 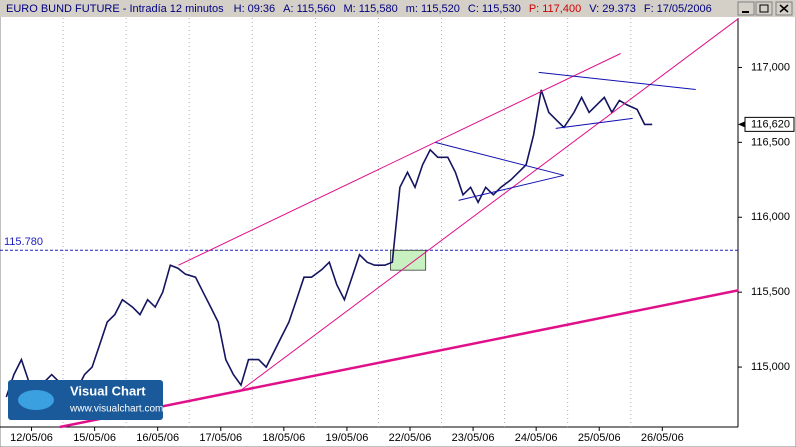 What do you see at coordinates (501, 9) in the screenshot?
I see `field-value: 115,530` at bounding box center [501, 9].